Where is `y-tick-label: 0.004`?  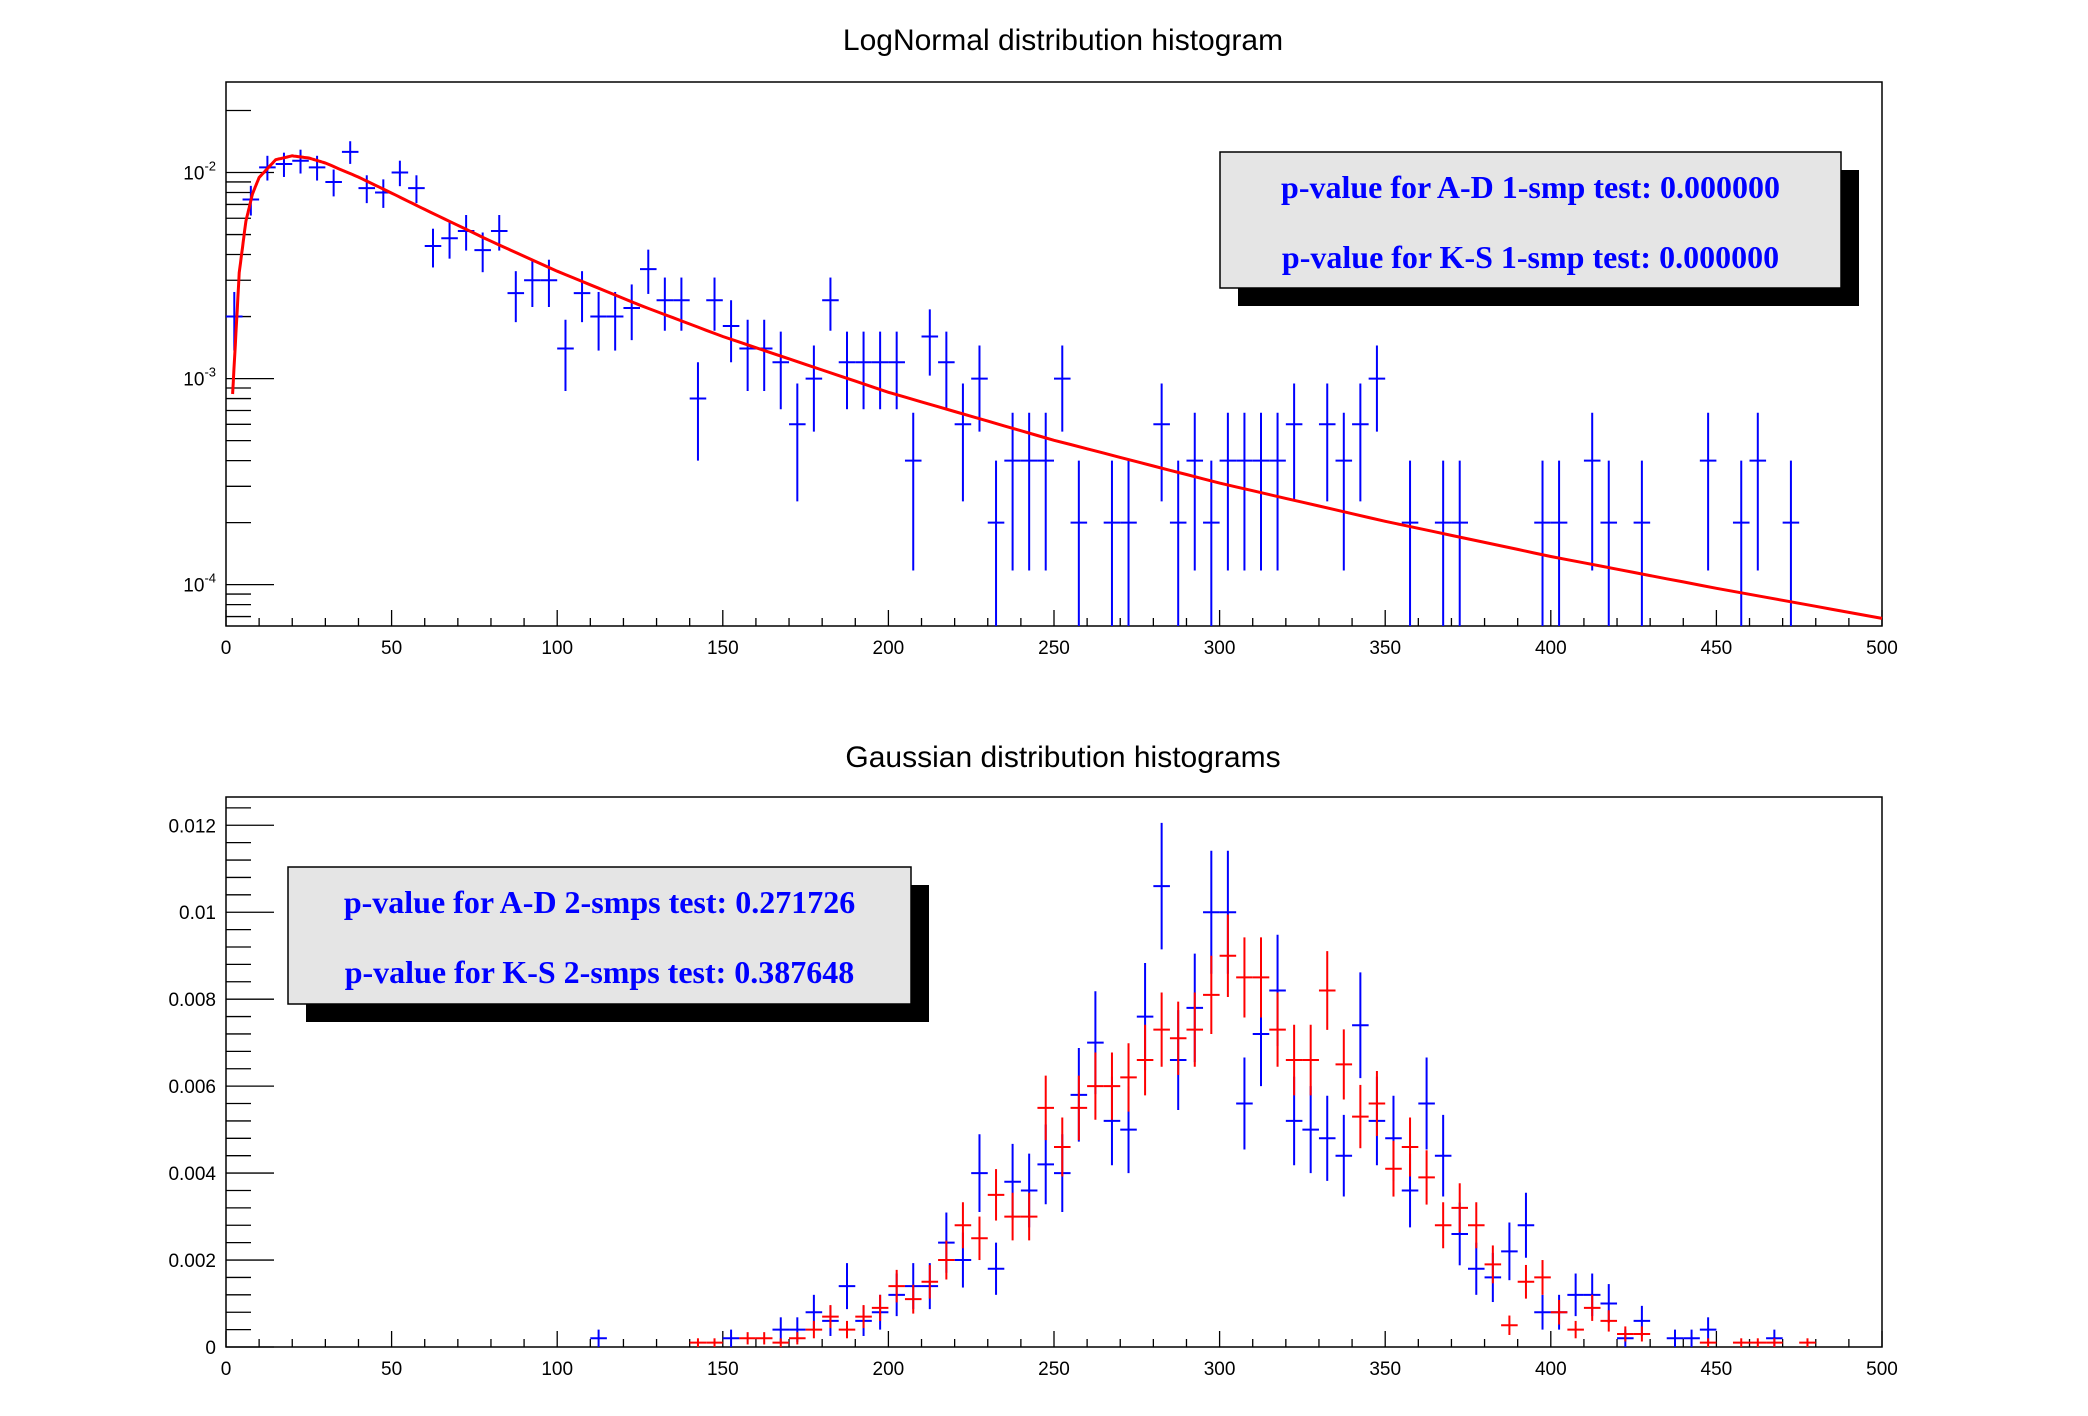 y-tick-label: 0.004 is located at coordinates (192, 1174).